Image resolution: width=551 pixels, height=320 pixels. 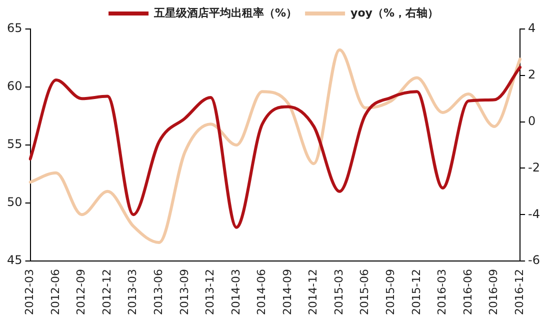 What do you see at coordinates (261, 292) in the screenshot?
I see `x-tick-label: 2014-06` at bounding box center [261, 292].